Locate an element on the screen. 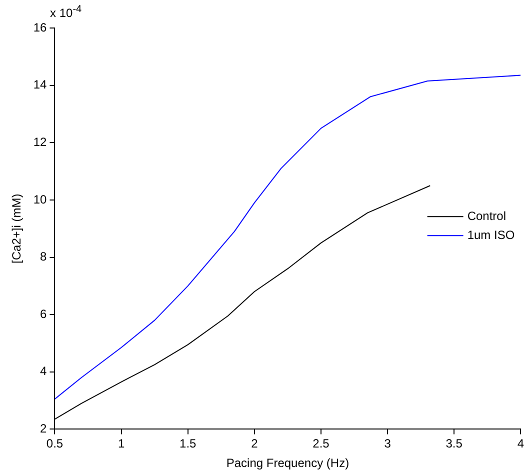  x-tick-label: 0.5 is located at coordinates (55, 443).